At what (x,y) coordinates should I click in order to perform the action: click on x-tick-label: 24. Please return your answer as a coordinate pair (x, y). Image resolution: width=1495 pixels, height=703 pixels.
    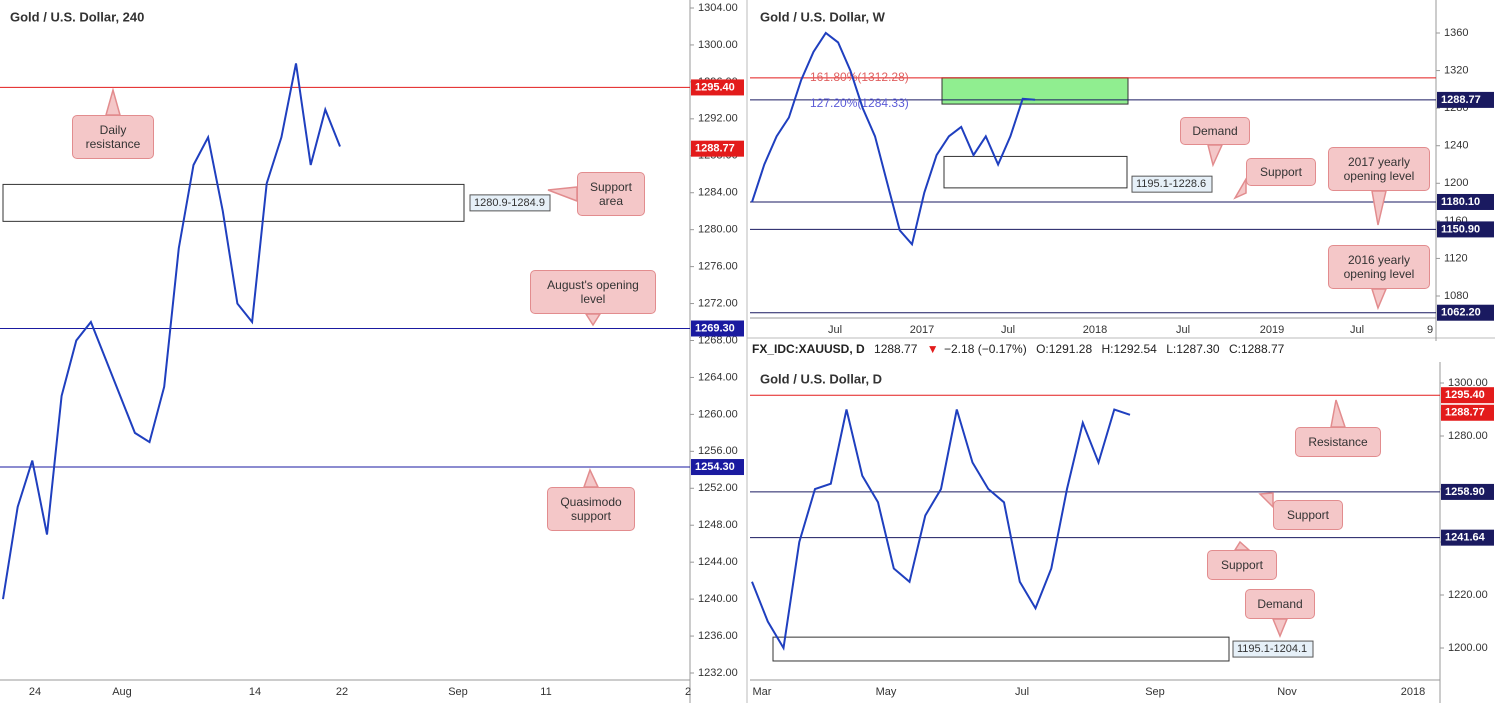
    Looking at the image, I should click on (35, 692).